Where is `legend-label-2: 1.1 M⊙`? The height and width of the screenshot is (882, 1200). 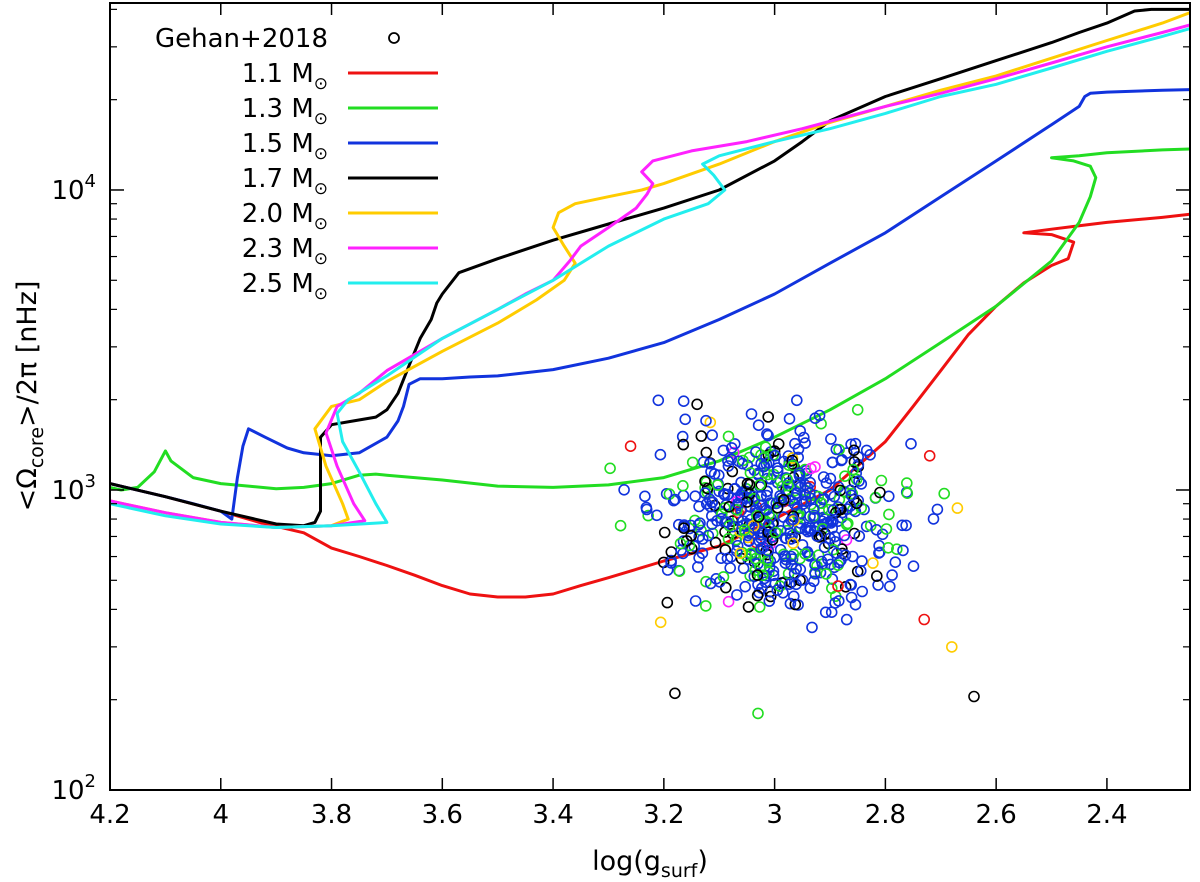
legend-label-2: 1.1 M⊙ is located at coordinates (285, 76).